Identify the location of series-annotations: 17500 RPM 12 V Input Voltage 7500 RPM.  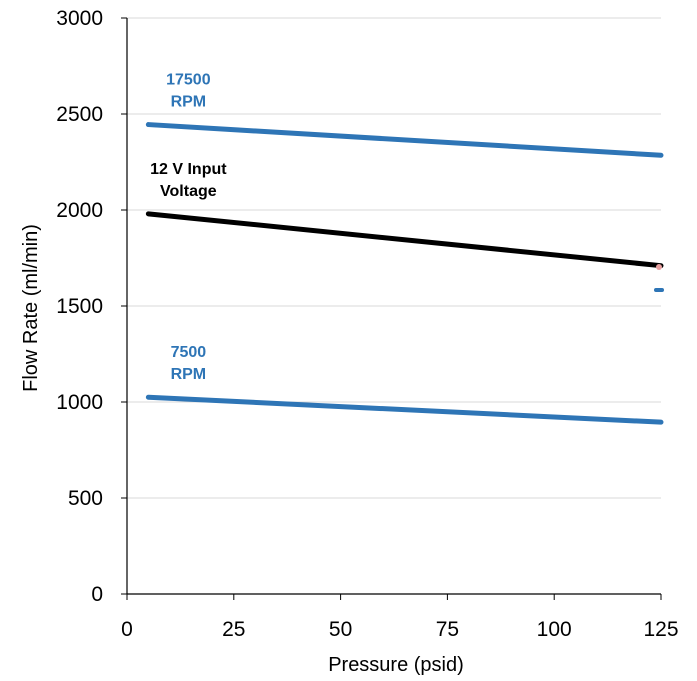
(188, 228).